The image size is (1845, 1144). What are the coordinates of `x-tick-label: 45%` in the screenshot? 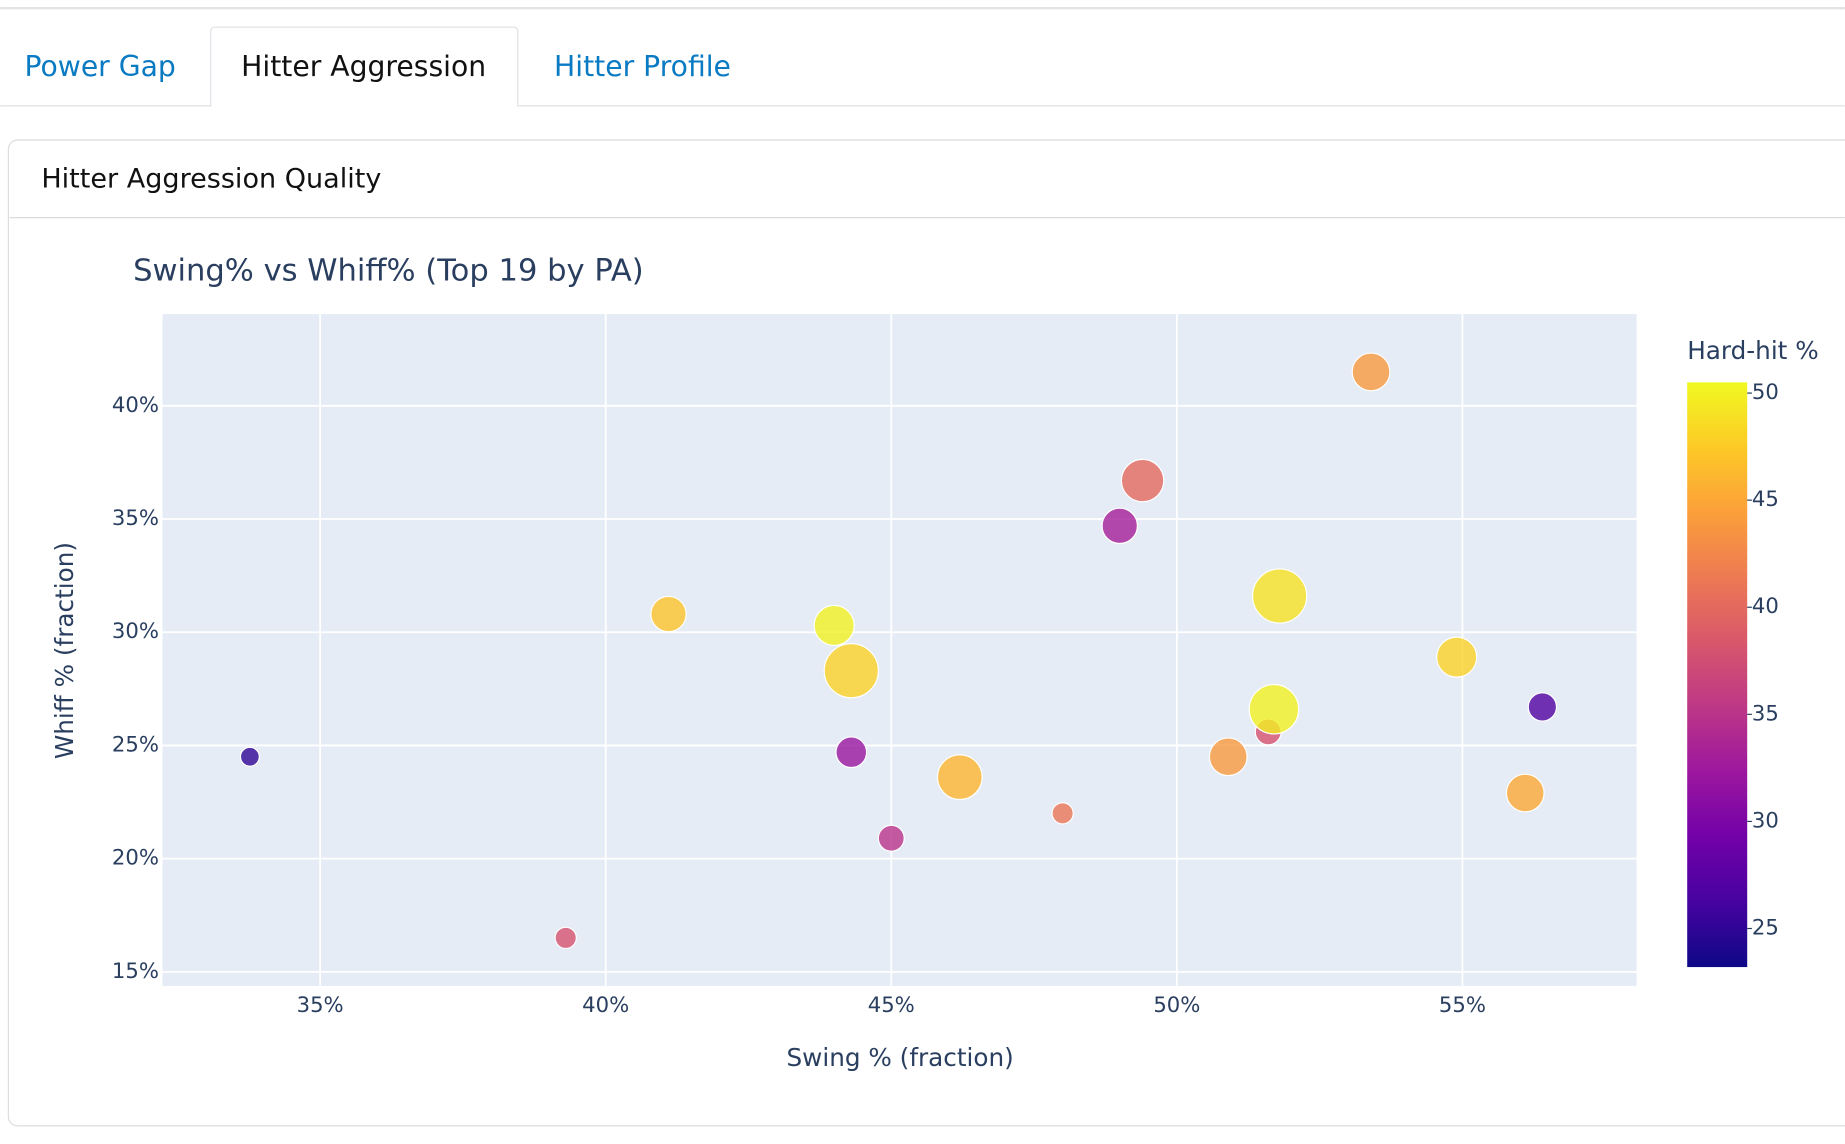 It's located at (891, 1004).